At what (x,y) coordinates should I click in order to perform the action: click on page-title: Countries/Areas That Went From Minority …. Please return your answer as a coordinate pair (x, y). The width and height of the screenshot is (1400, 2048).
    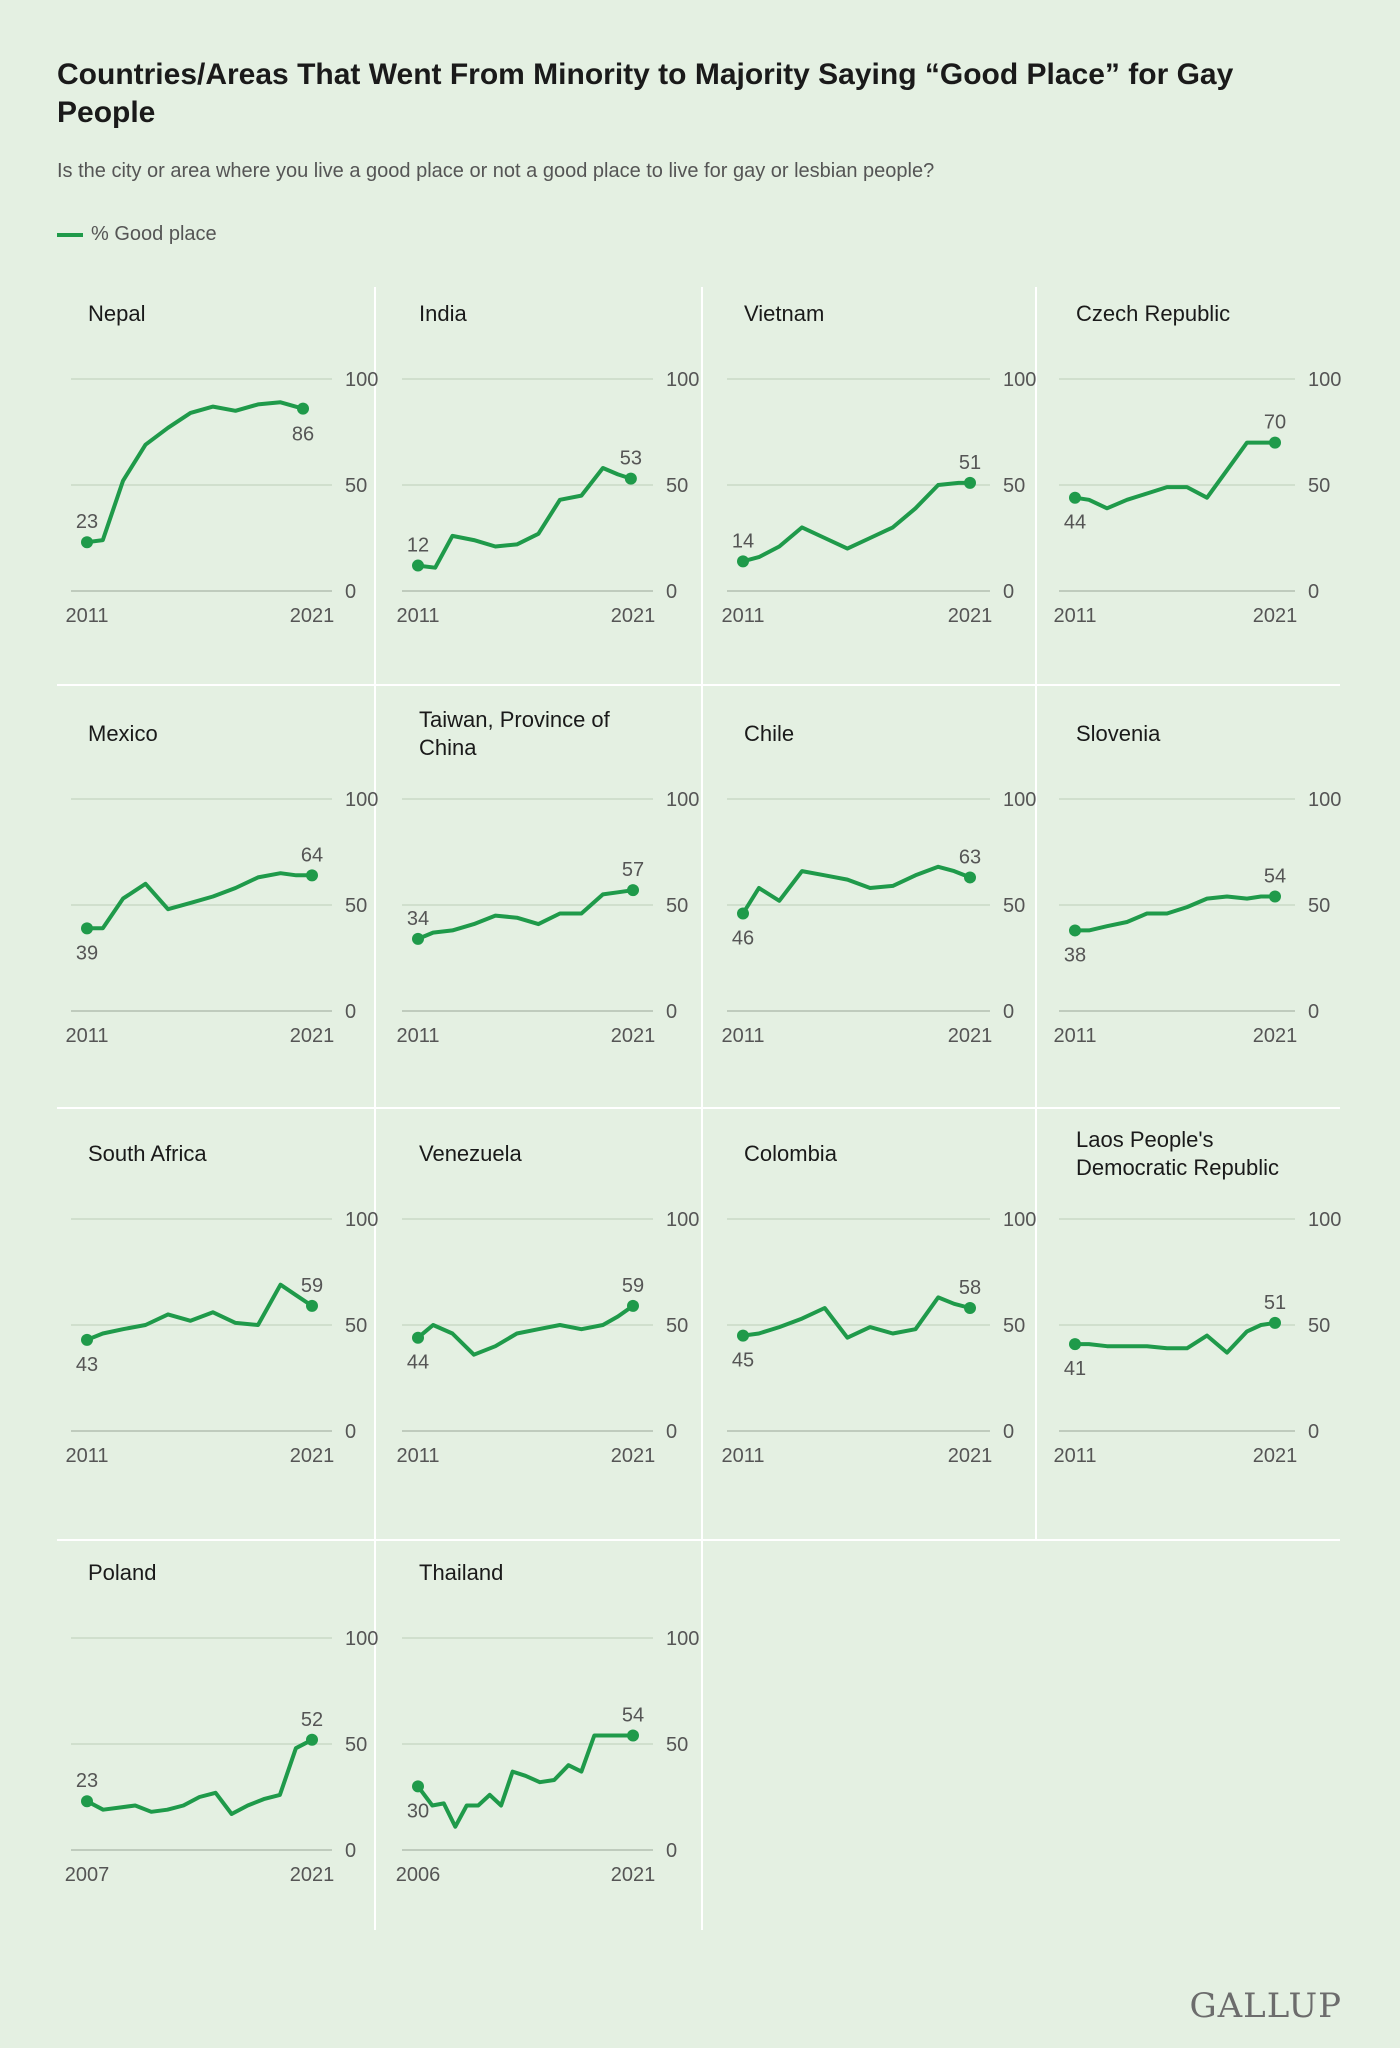
    Looking at the image, I should click on (645, 93).